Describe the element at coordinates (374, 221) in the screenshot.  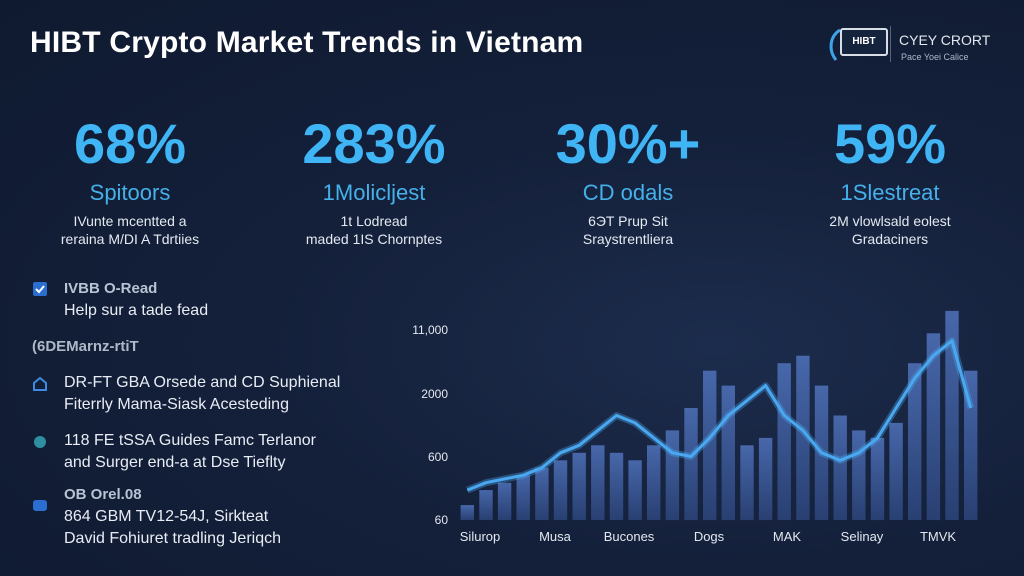
I see `stat-desc-line: 1t Lodread` at that location.